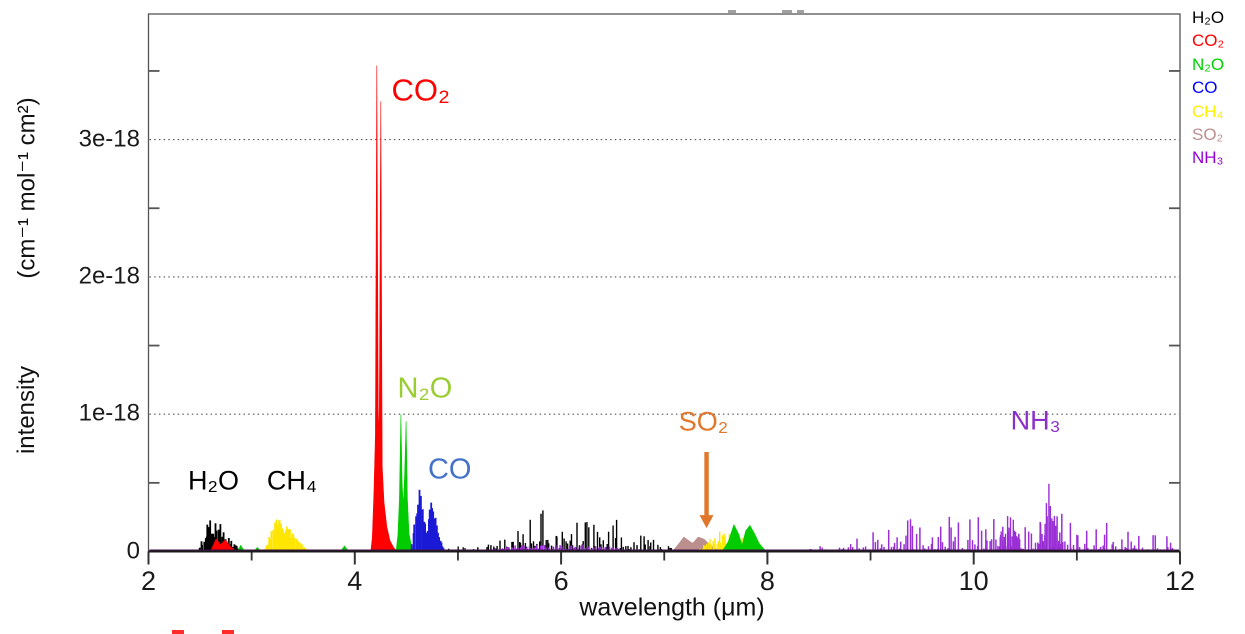  Describe the element at coordinates (109, 276) in the screenshot. I see `y-tick-label: 2e-18` at that location.